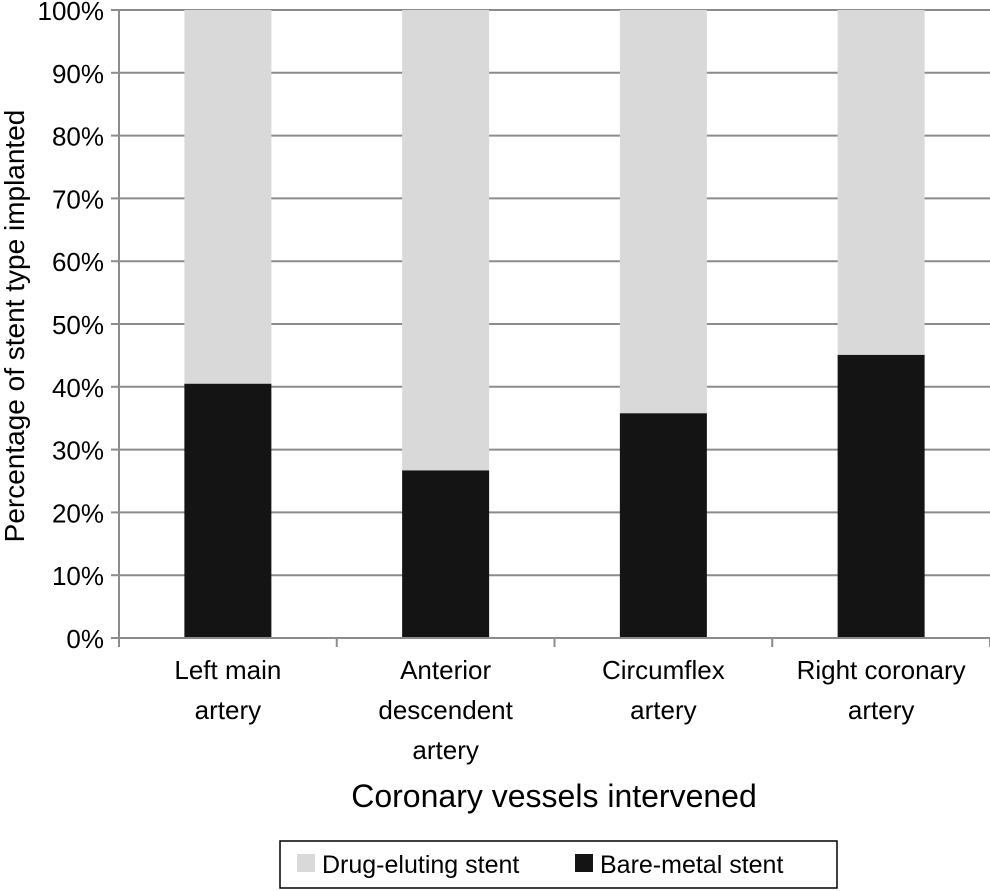  What do you see at coordinates (71, 13) in the screenshot?
I see `y-tick-label: 100%` at bounding box center [71, 13].